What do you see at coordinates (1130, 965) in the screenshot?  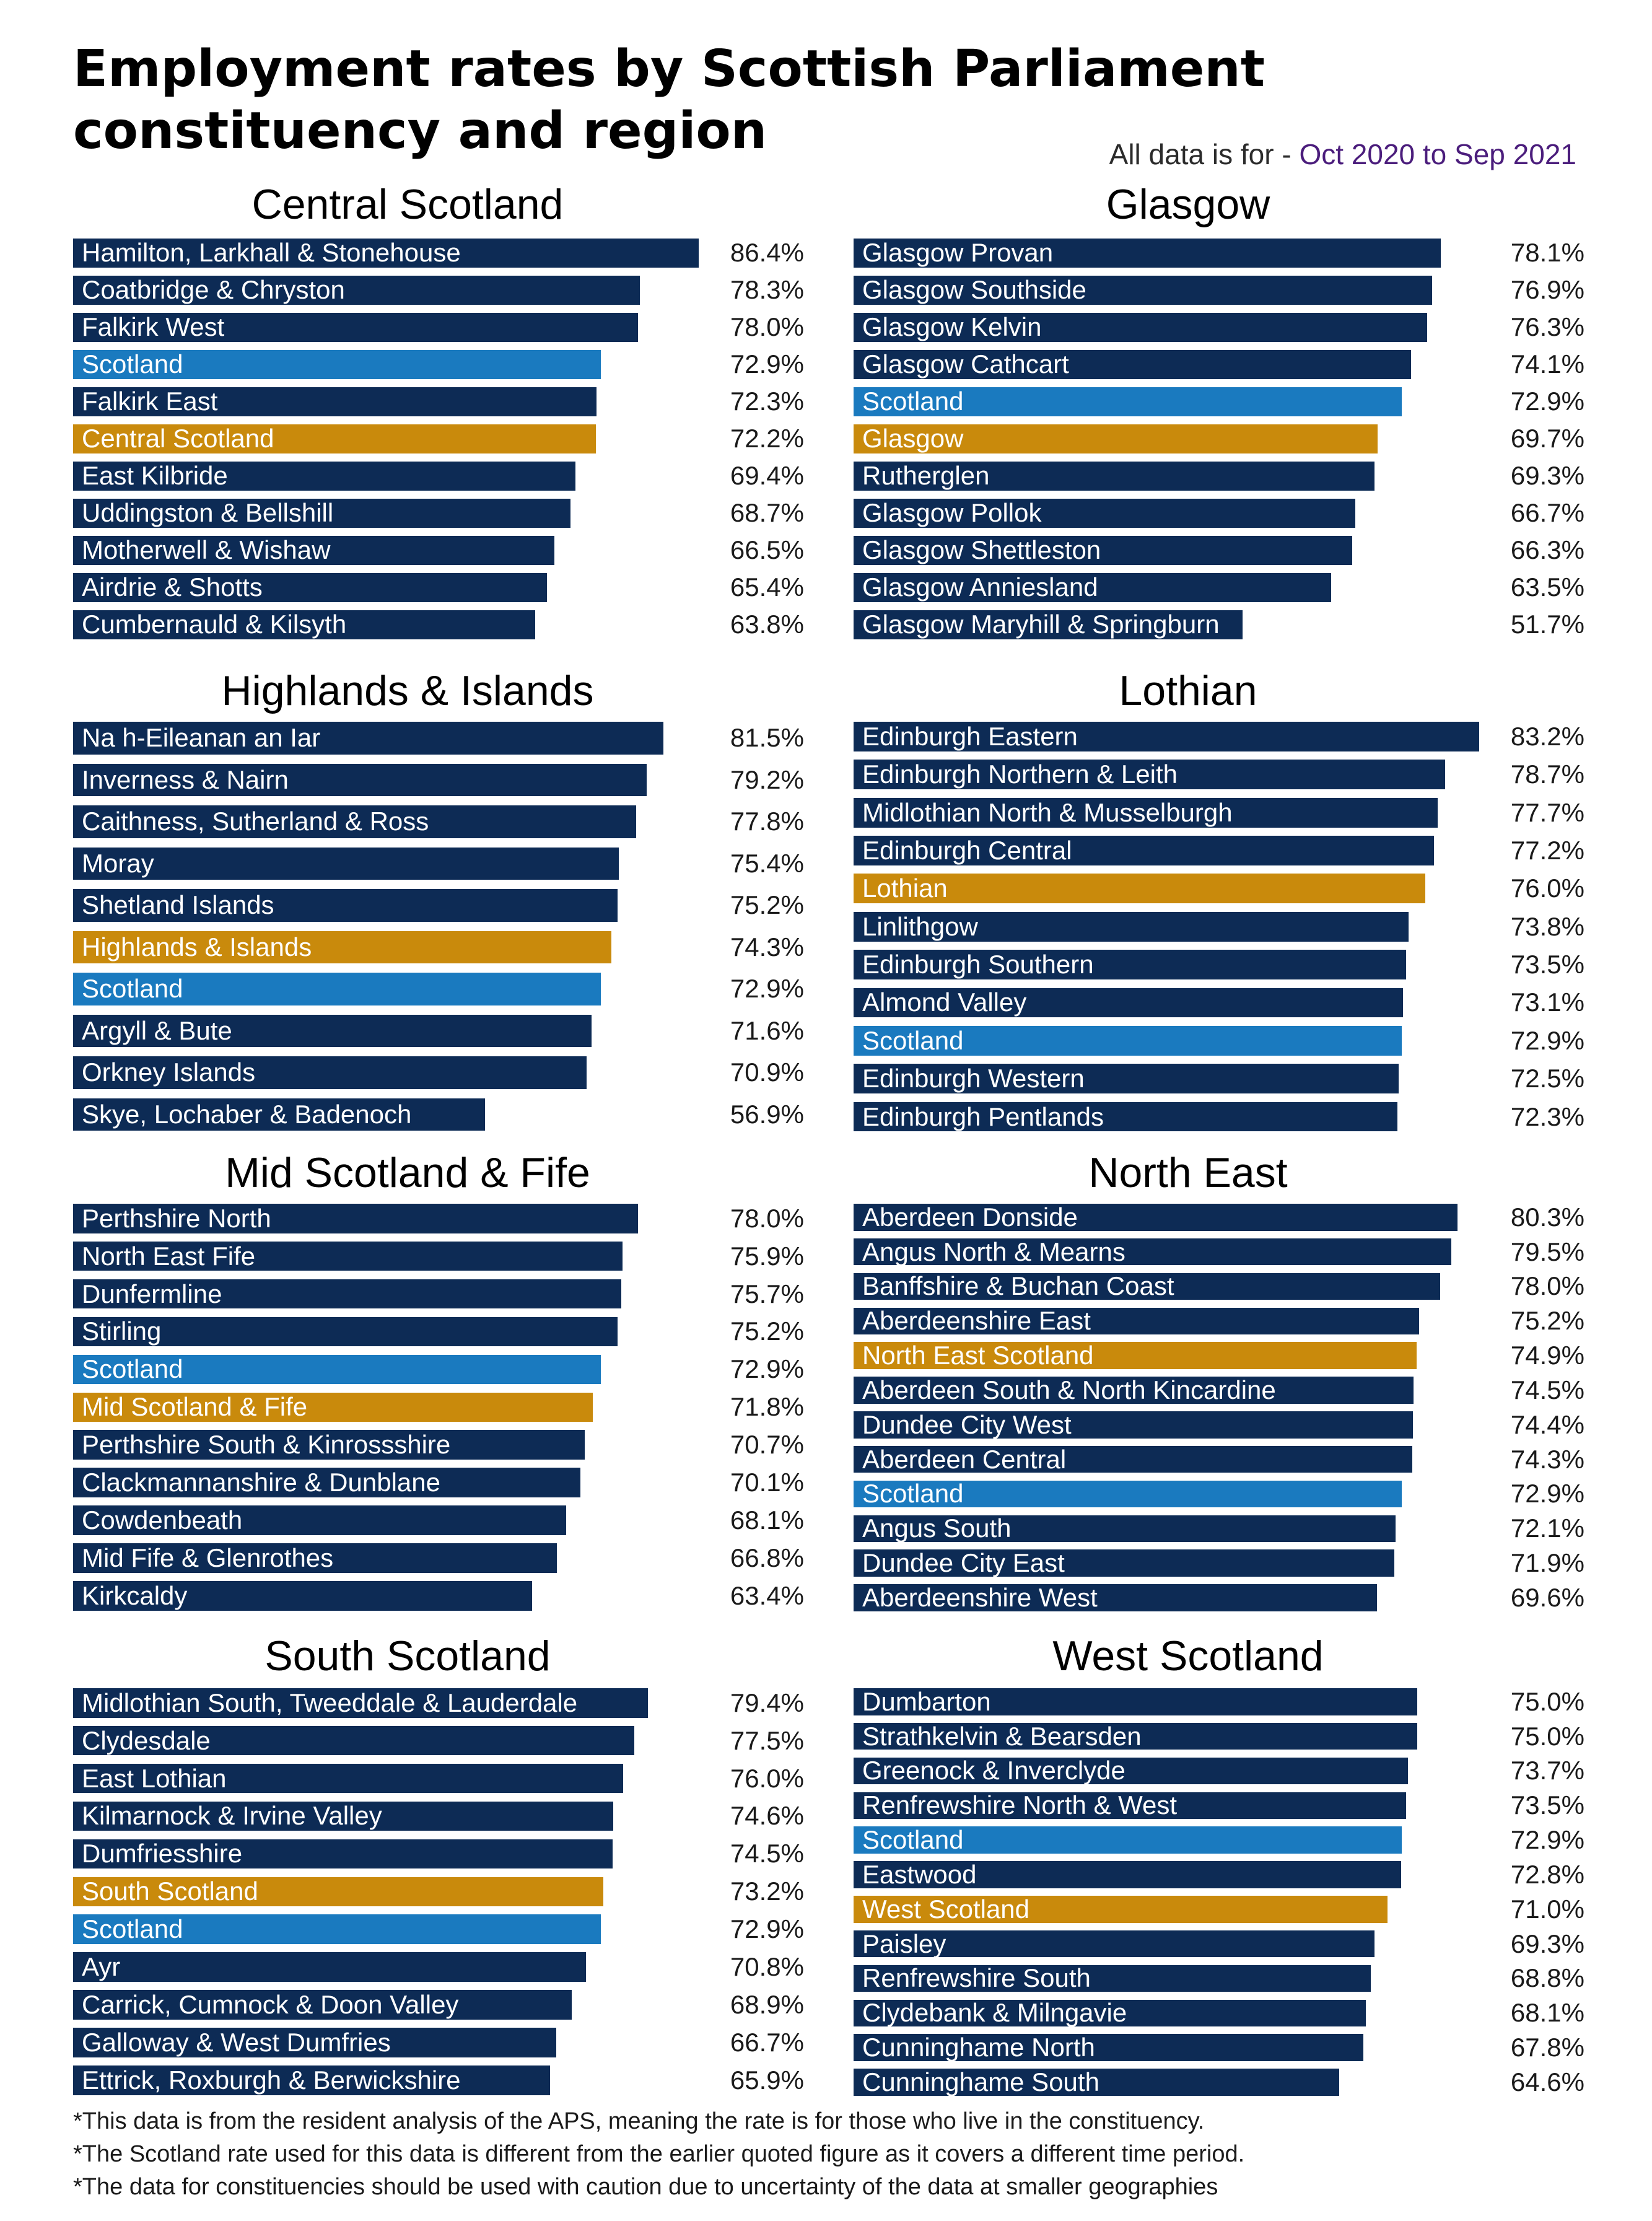 I see `bar: Edinburgh Southern` at bounding box center [1130, 965].